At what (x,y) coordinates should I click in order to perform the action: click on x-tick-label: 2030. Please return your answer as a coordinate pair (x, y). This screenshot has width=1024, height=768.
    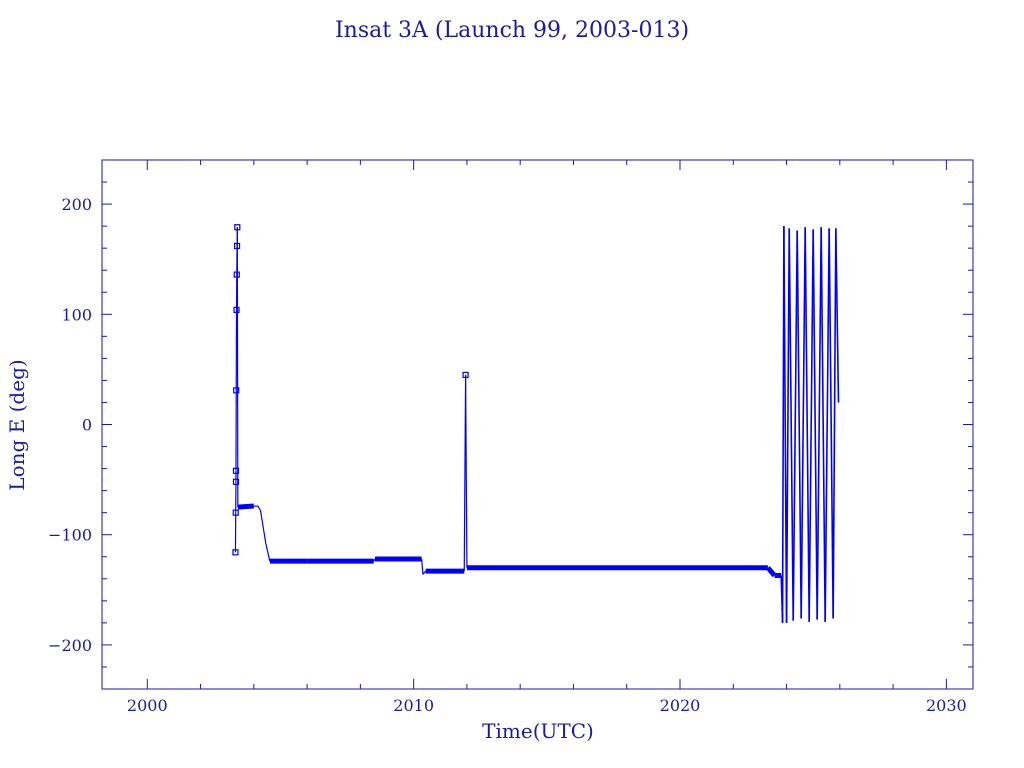
    Looking at the image, I should click on (946, 705).